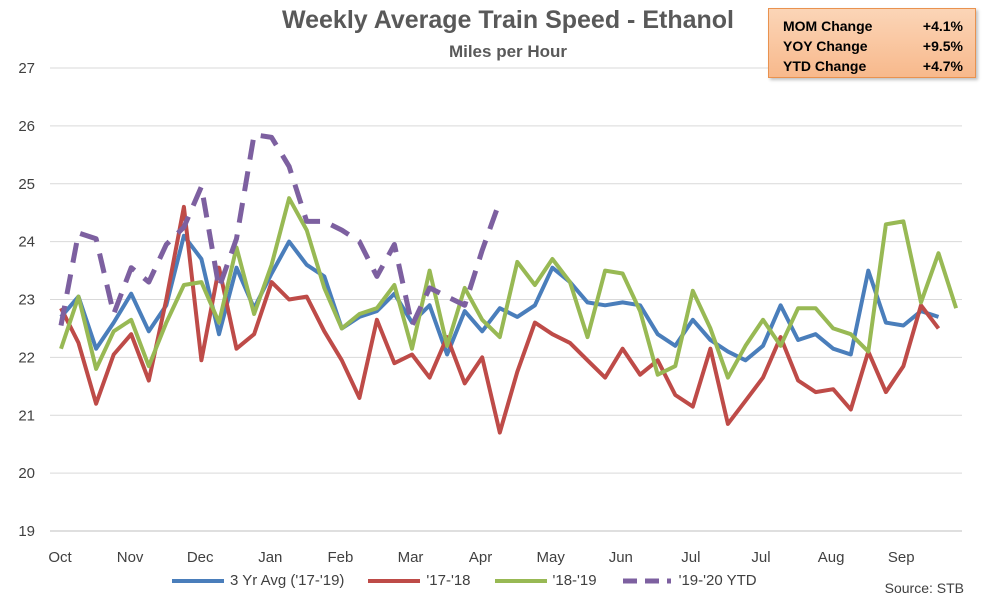 This screenshot has width=986, height=601. I want to click on stat-value: +4.1%, so click(942, 26).